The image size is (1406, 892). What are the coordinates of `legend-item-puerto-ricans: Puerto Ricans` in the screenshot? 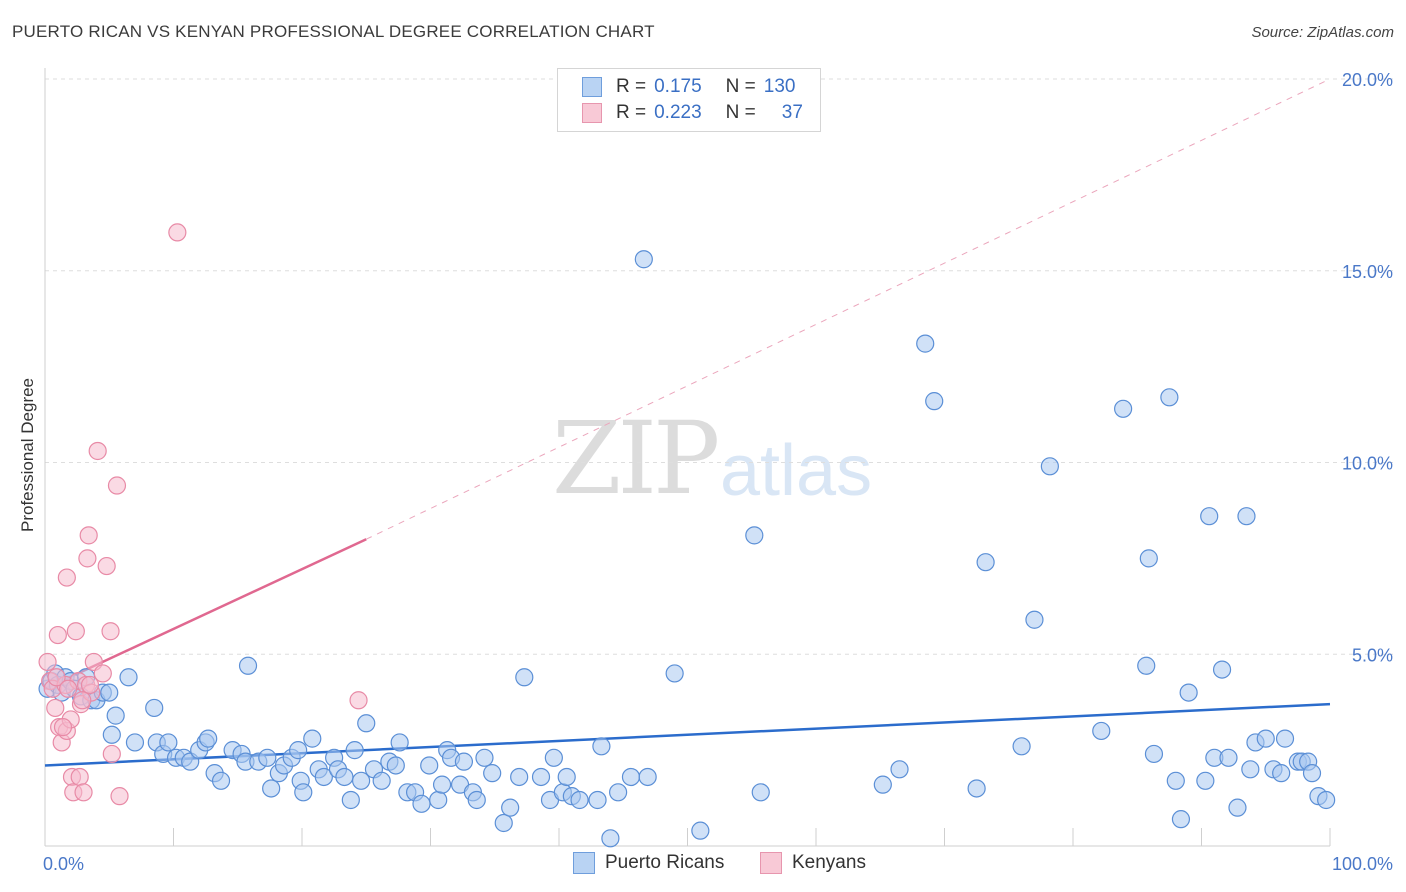 It's located at (648, 863).